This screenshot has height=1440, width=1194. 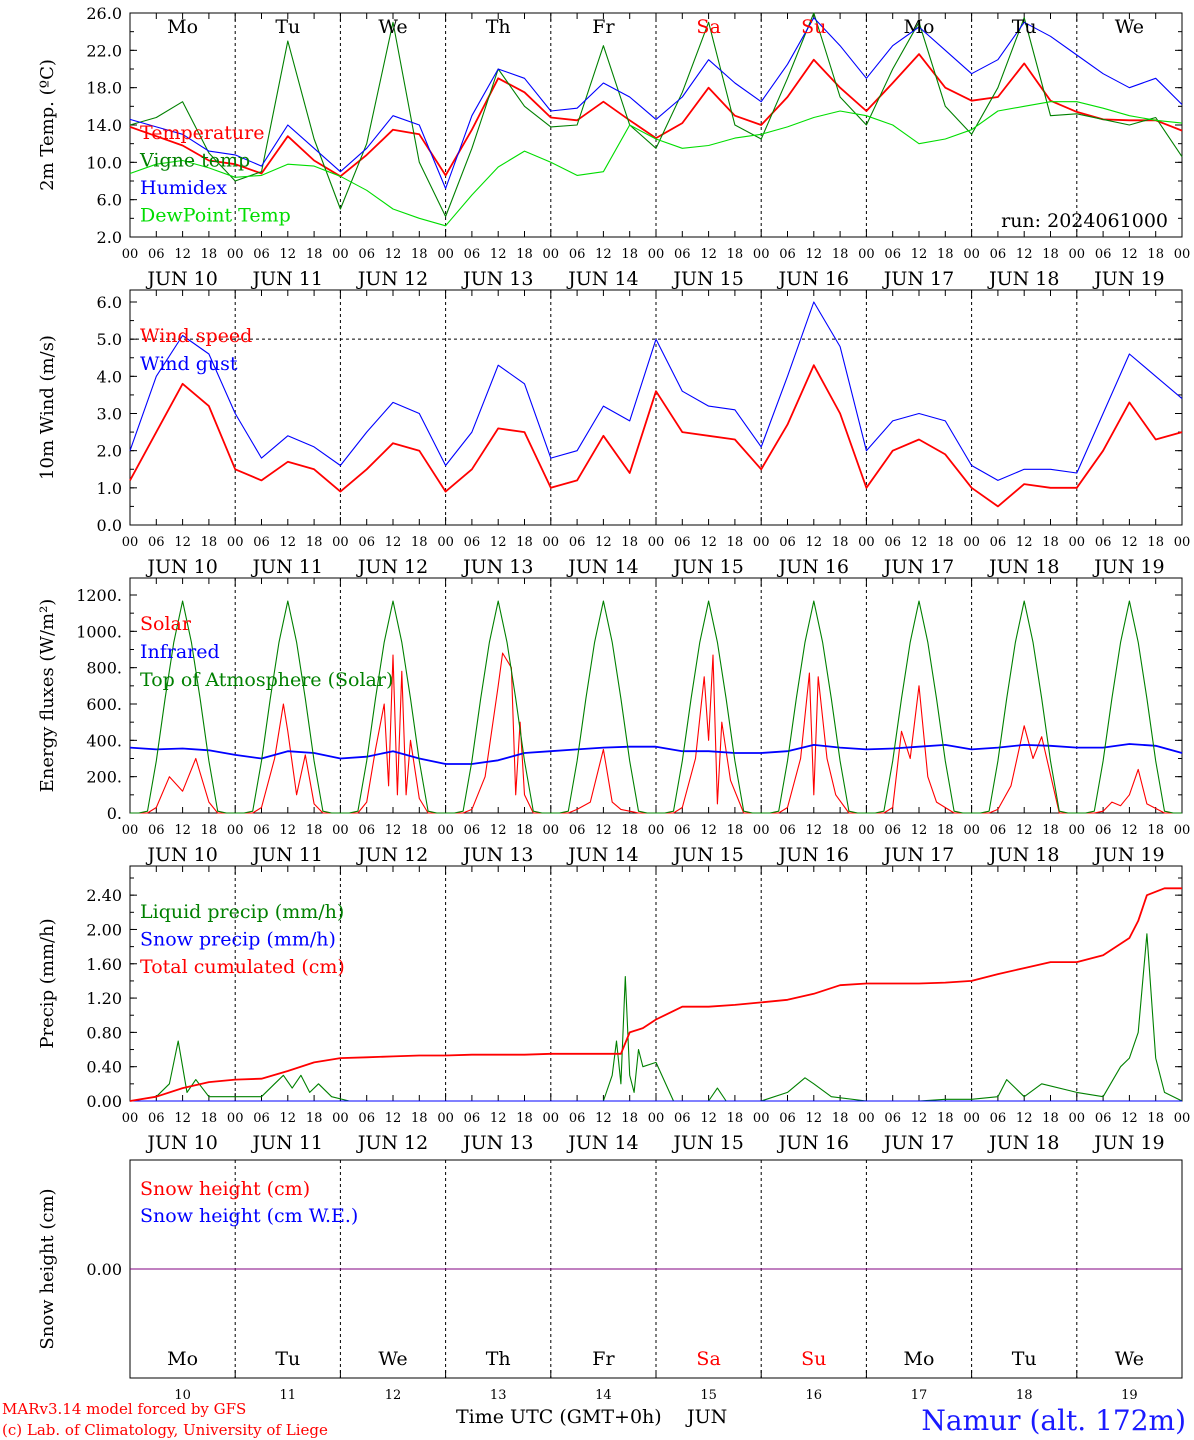 What do you see at coordinates (498, 1359) in the screenshot?
I see `weekday-bottom: Th` at bounding box center [498, 1359].